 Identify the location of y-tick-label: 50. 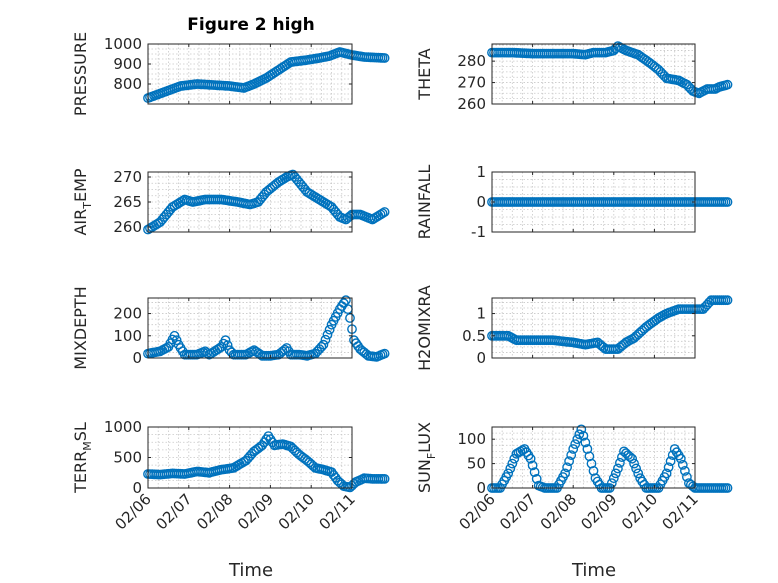
(476, 464).